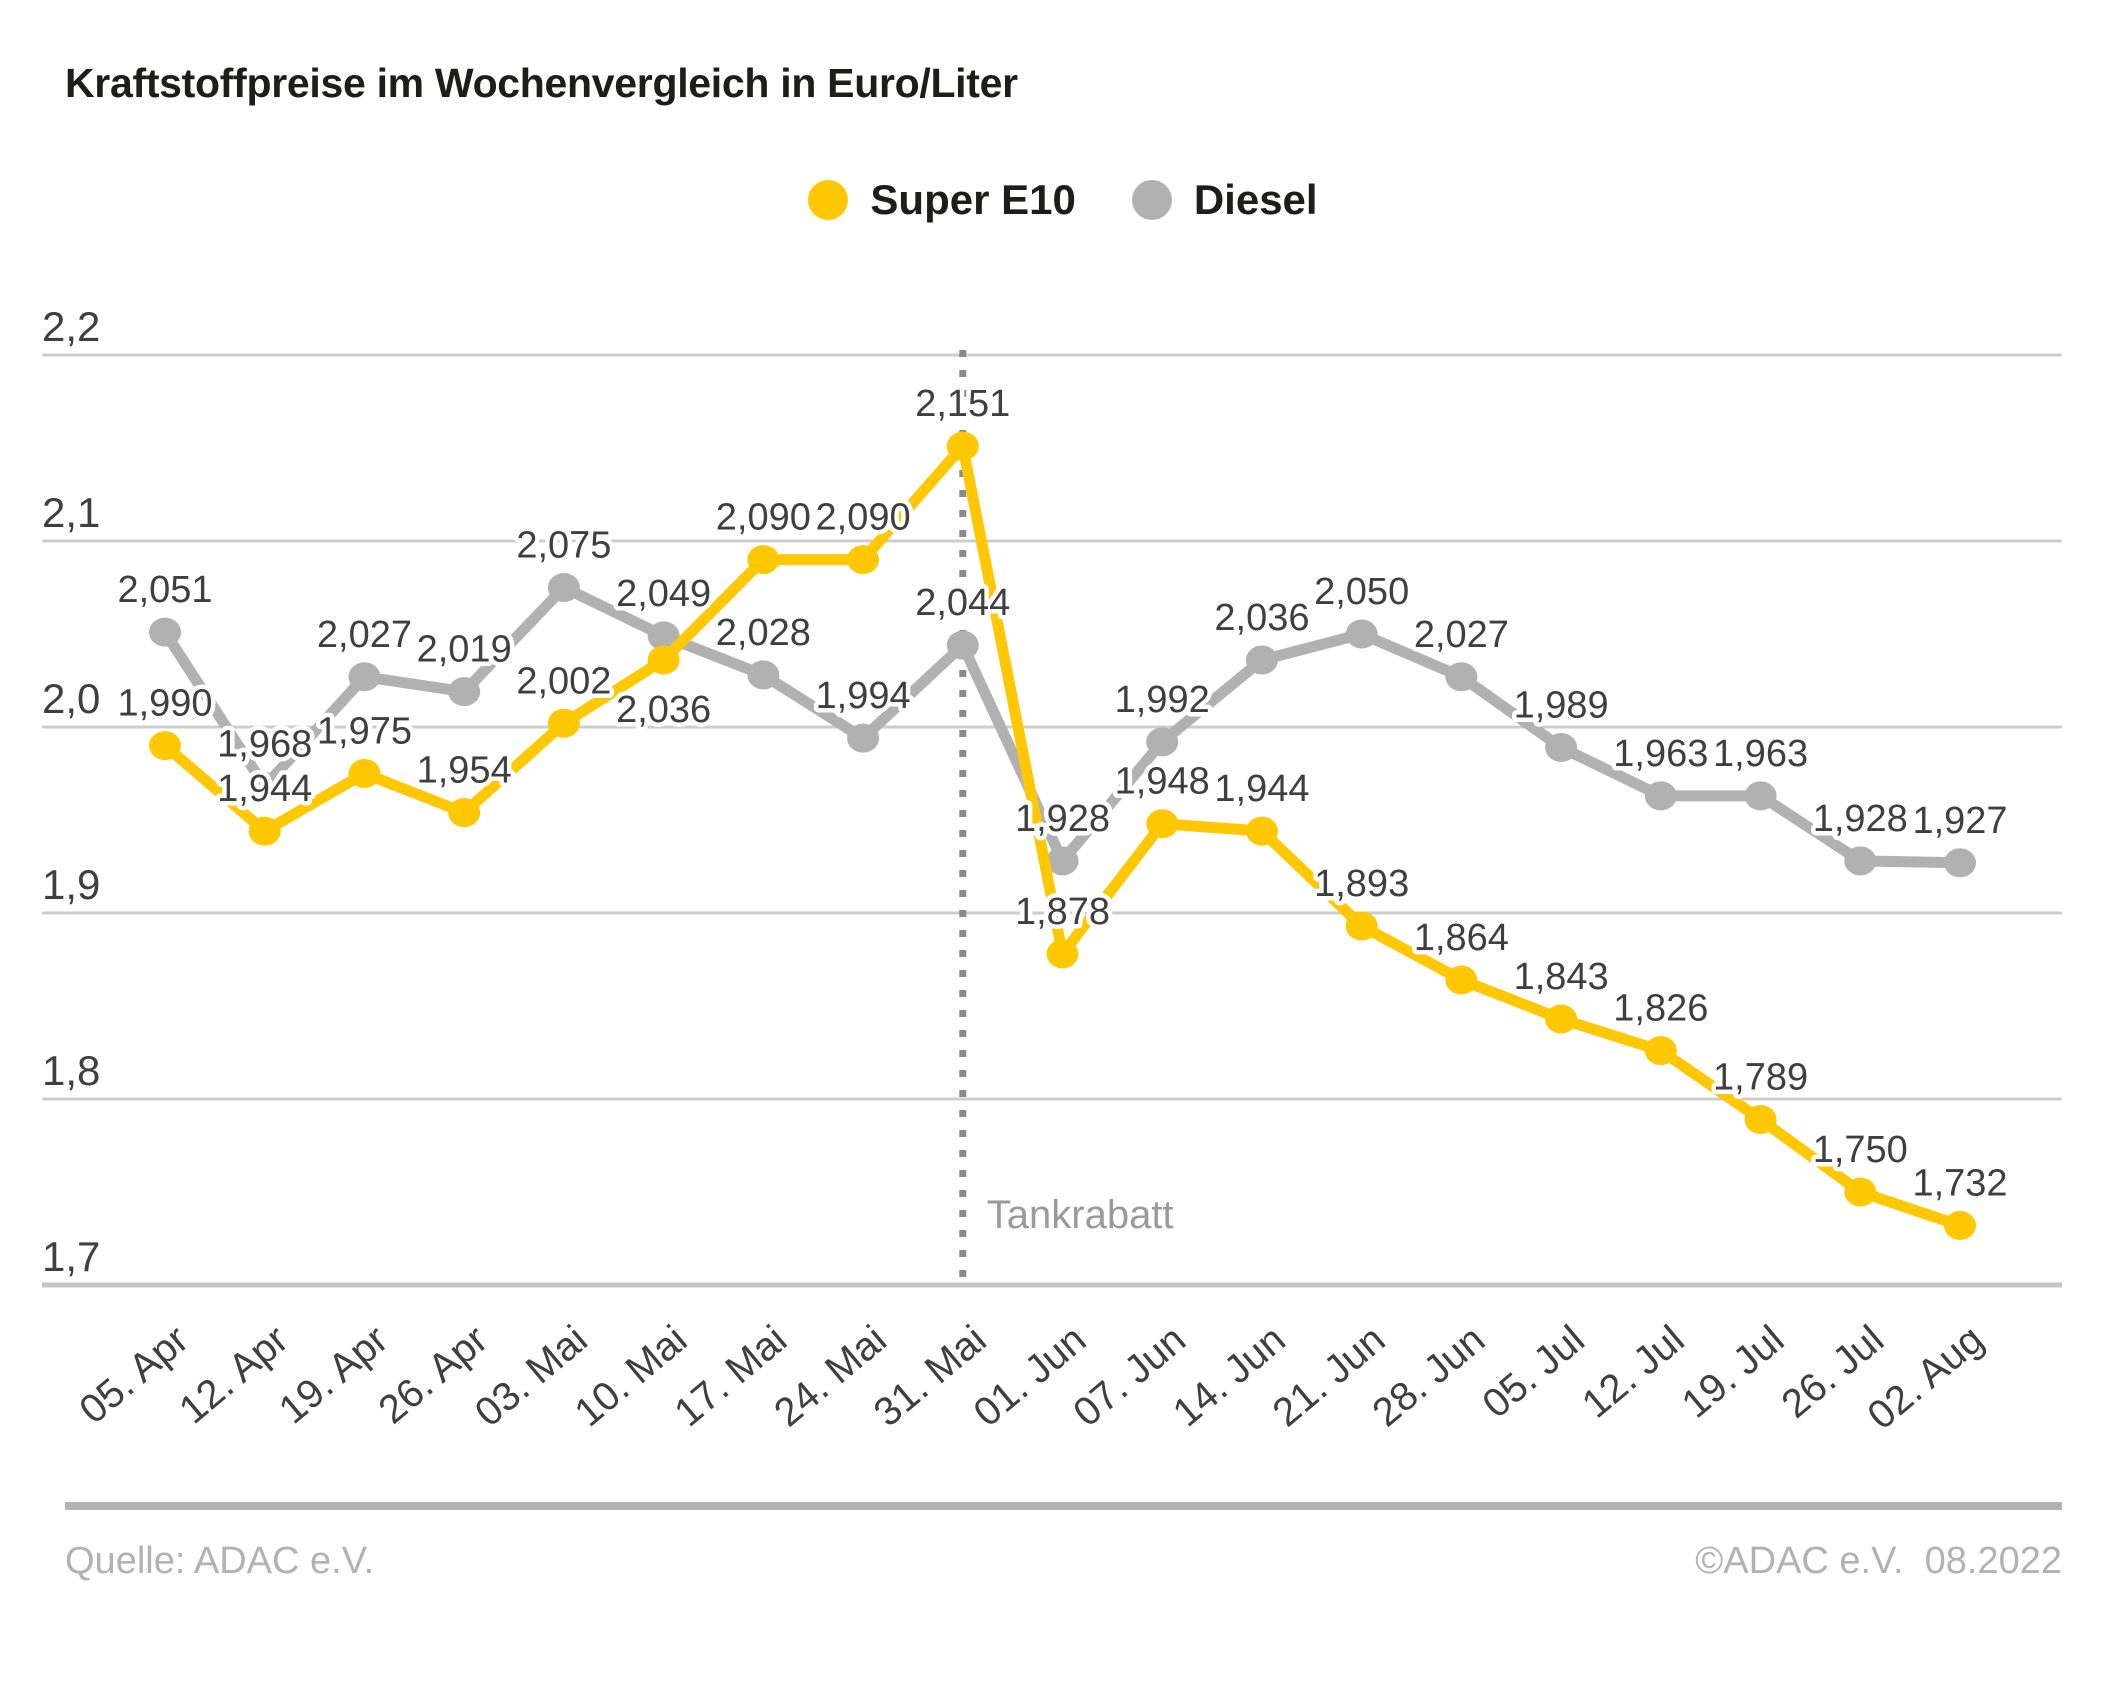 This screenshot has width=2126, height=1683. What do you see at coordinates (164, 590) in the screenshot?
I see `diesel-value-label-0: 2,051` at bounding box center [164, 590].